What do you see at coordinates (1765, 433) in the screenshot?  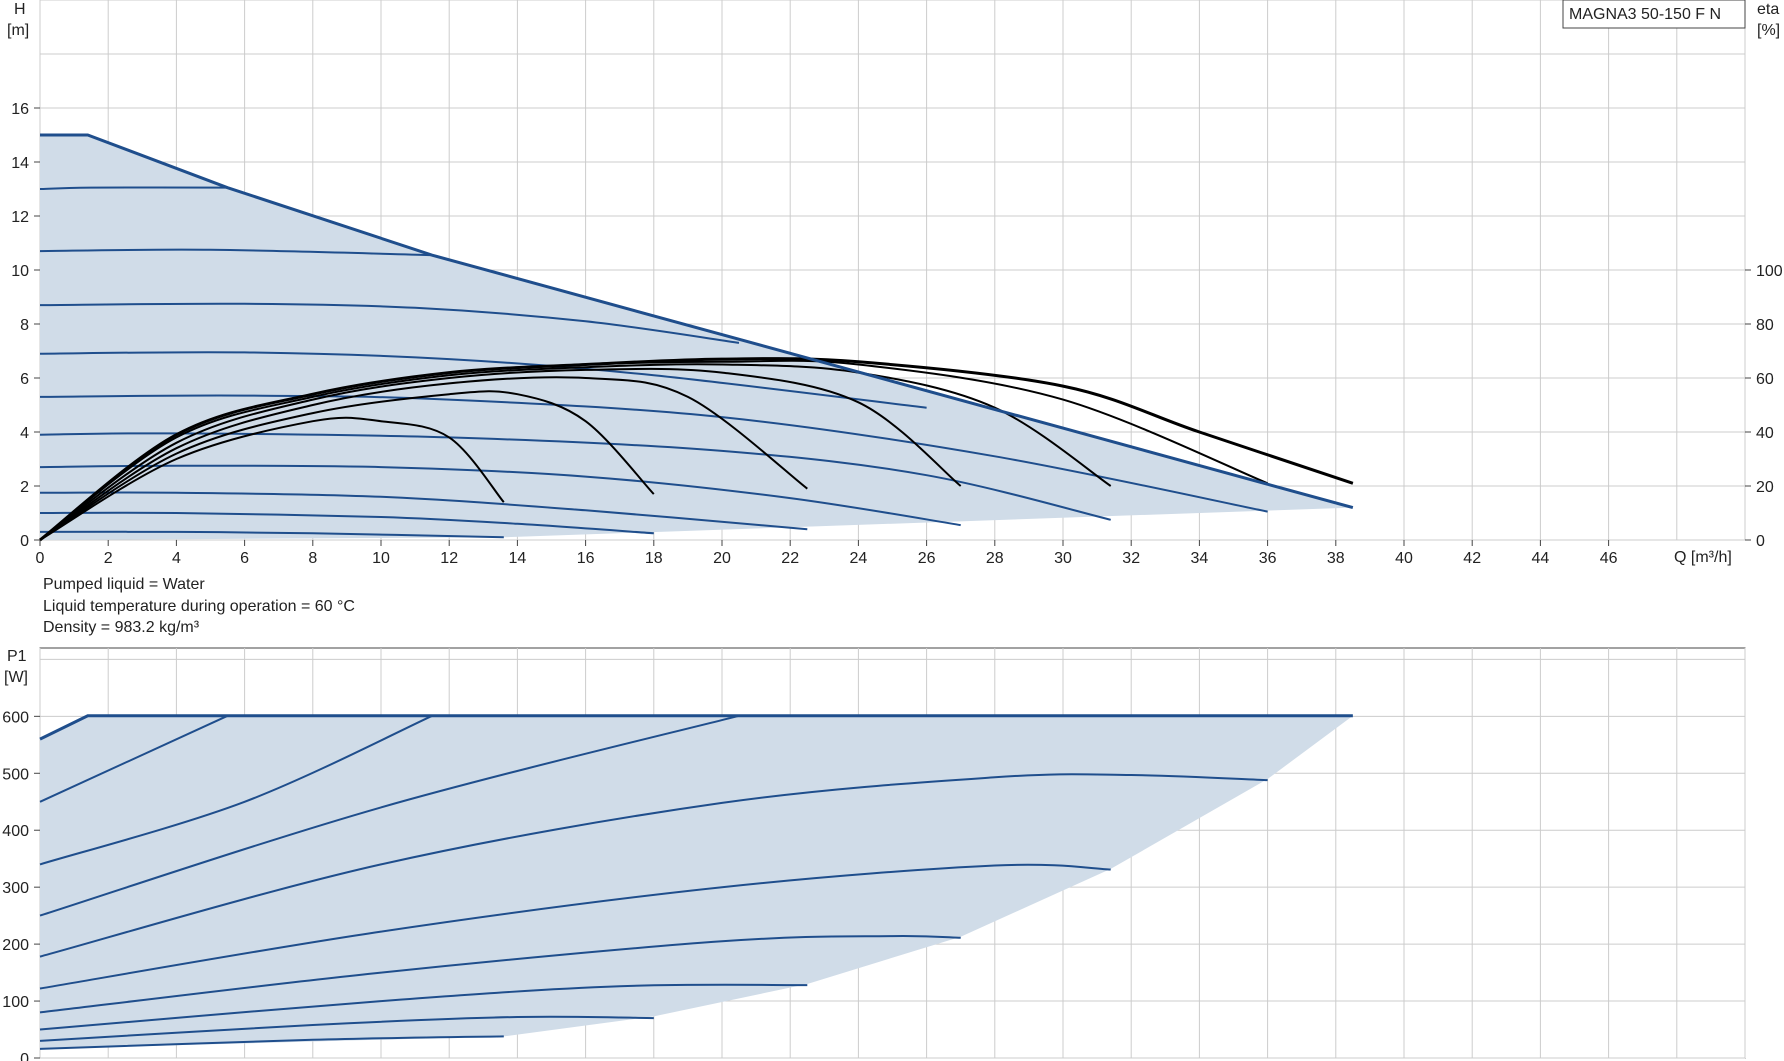 I see `y2-tick-label: 40` at bounding box center [1765, 433].